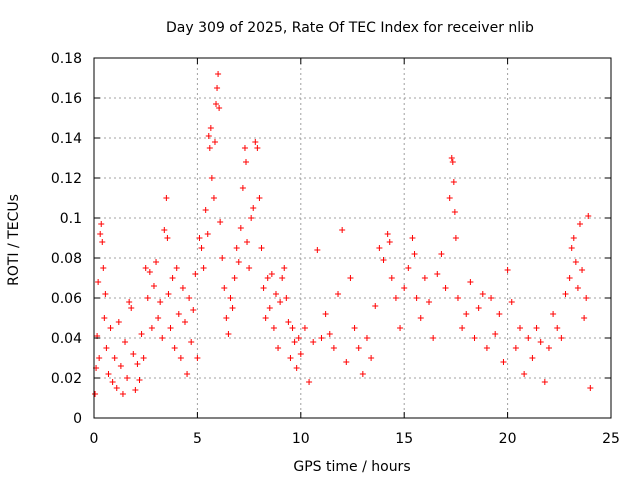 The height and width of the screenshot is (480, 640). What do you see at coordinates (66, 99) in the screenshot?
I see `y-tick-label: 0.16` at bounding box center [66, 99].